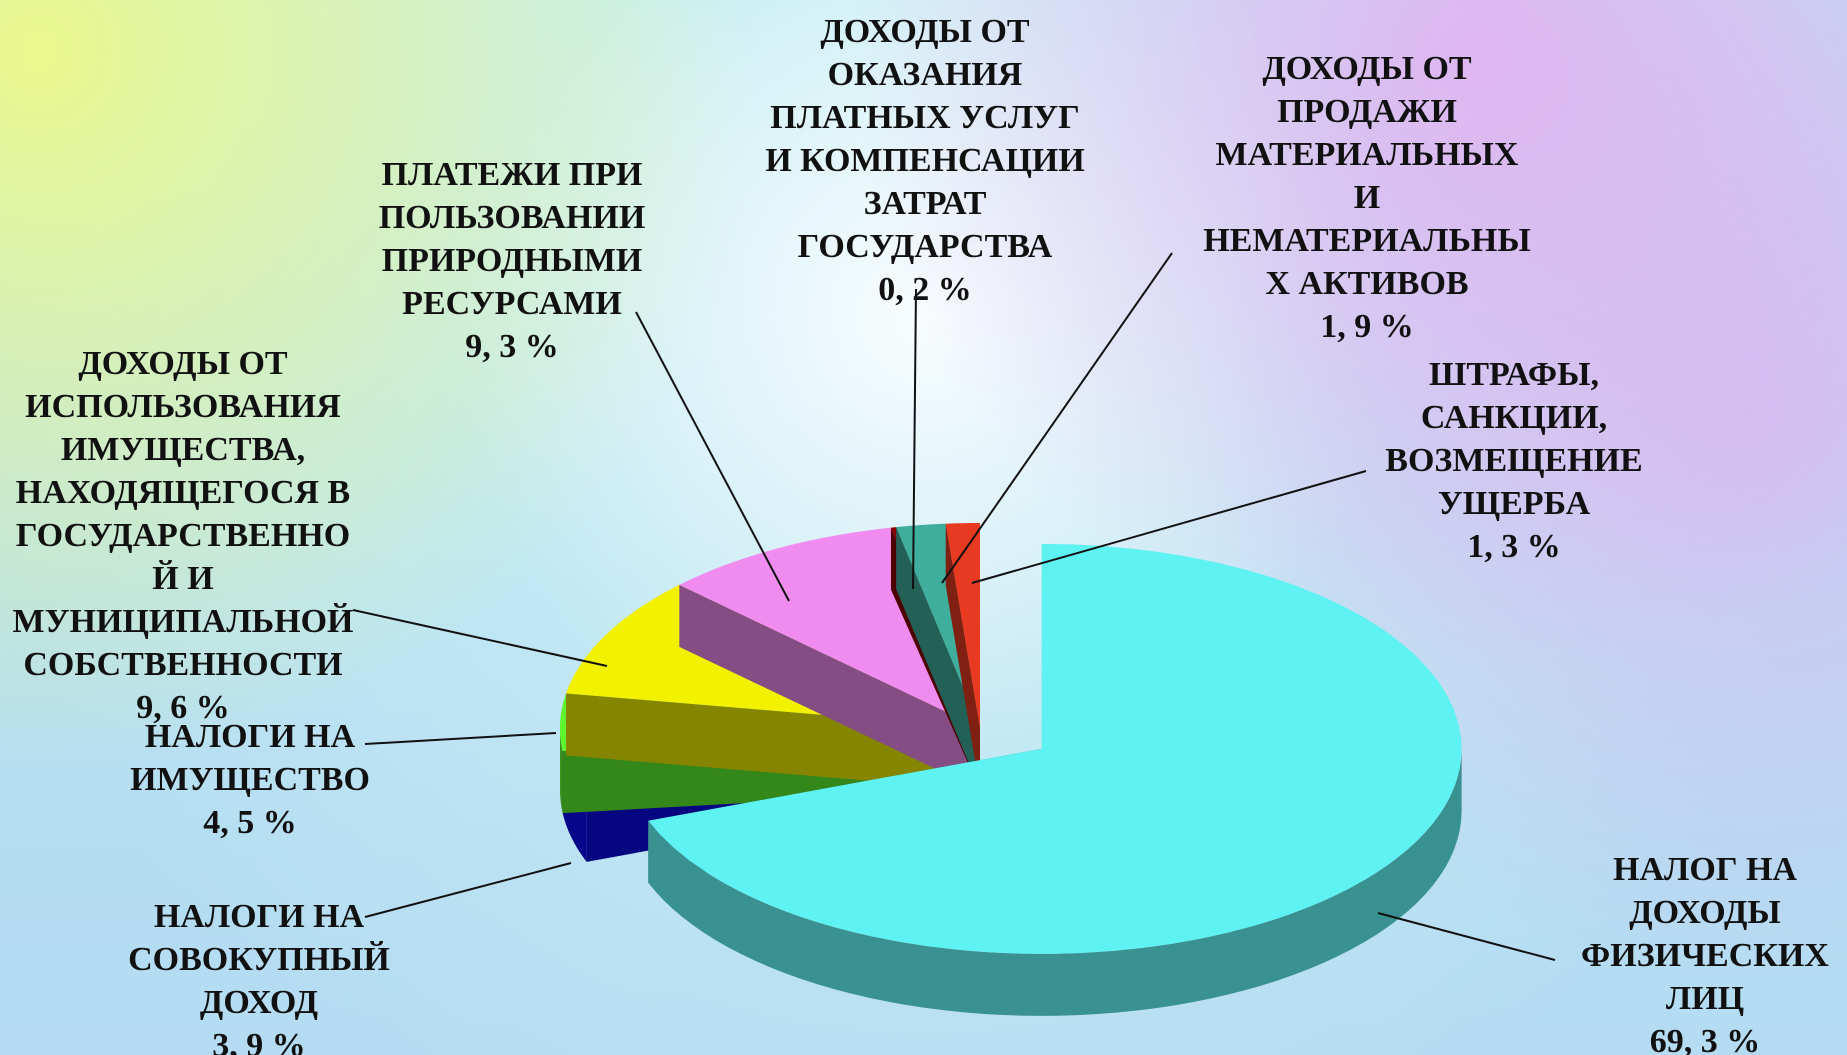 The height and width of the screenshot is (1055, 1847). What do you see at coordinates (1514, 439) in the screenshot?
I see `category-label: ШТРАФЫ, САНКЦИИ, ВОЗМЕЩЕНИЕ УЩЕРБА` at bounding box center [1514, 439].